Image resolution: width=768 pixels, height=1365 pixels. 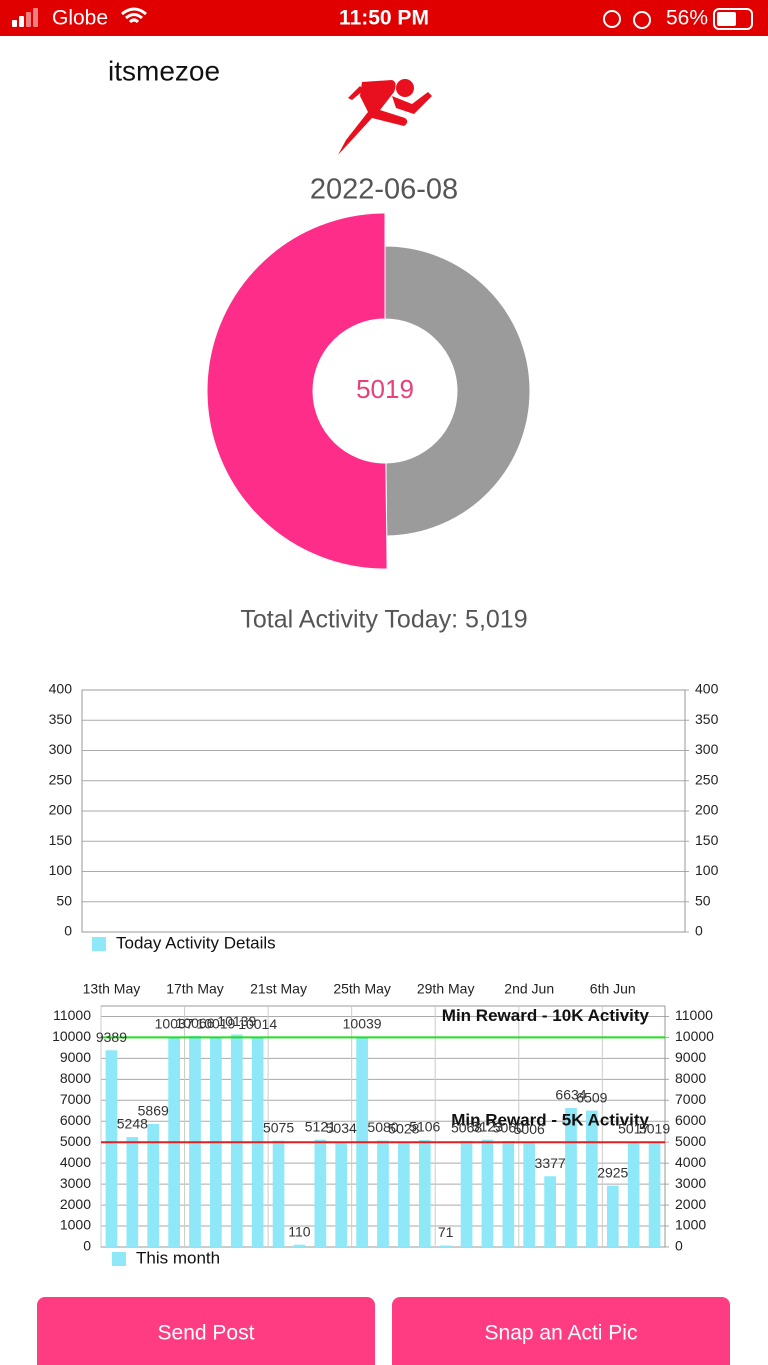 I want to click on y2-tick-label: 400, so click(x=707, y=689).